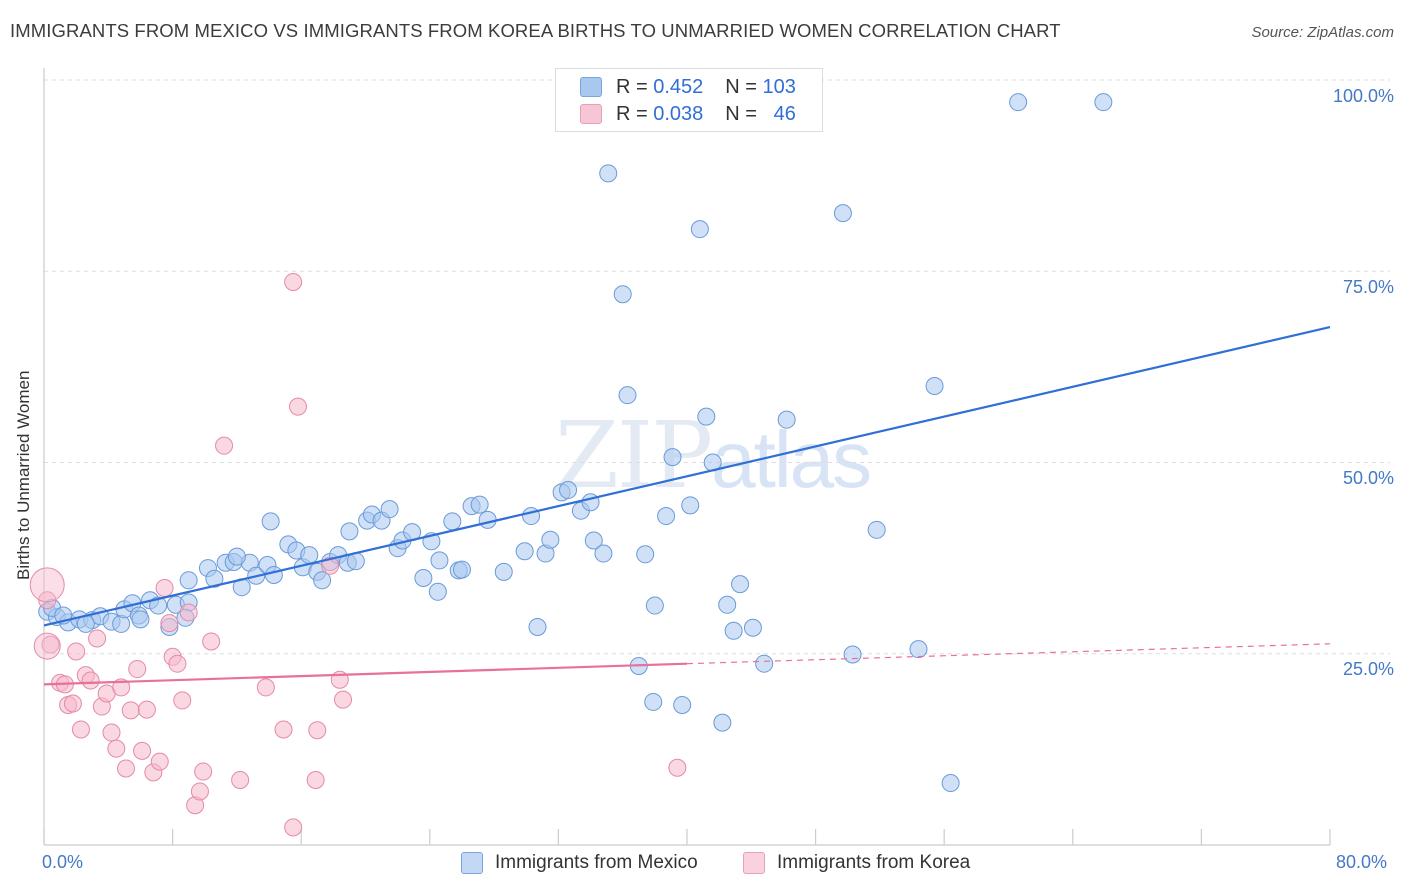  I want to click on bottom-legend-swatch-mexico, so click(472, 863).